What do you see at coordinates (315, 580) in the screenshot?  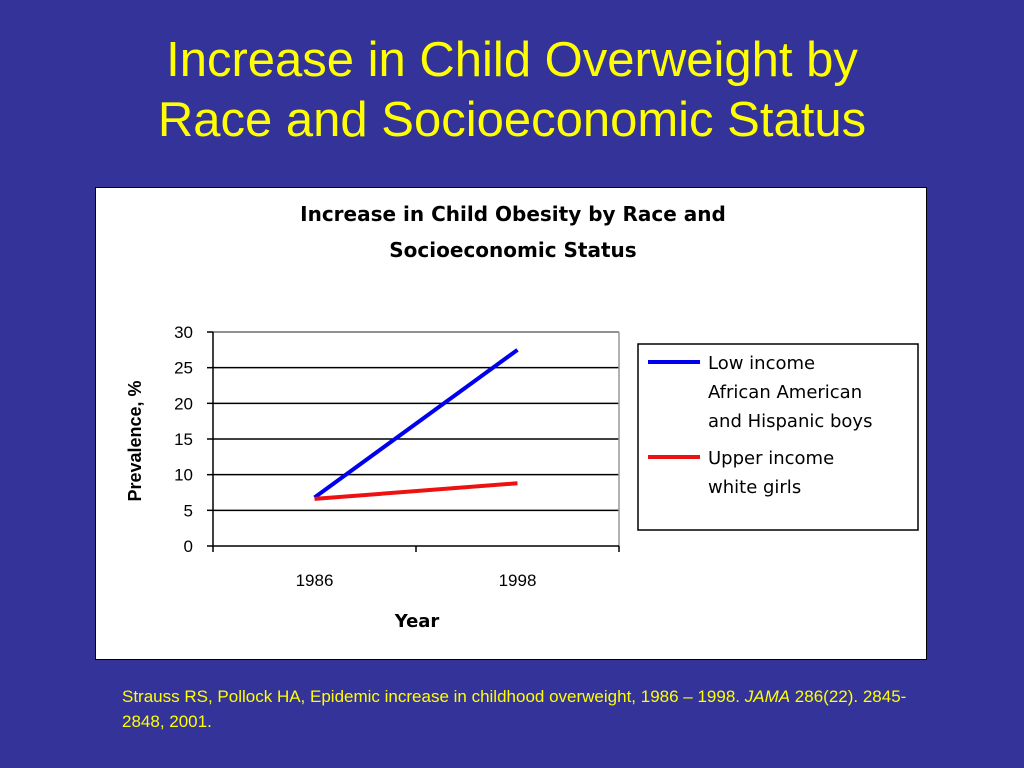 I see `x-tick-label: 1986` at bounding box center [315, 580].